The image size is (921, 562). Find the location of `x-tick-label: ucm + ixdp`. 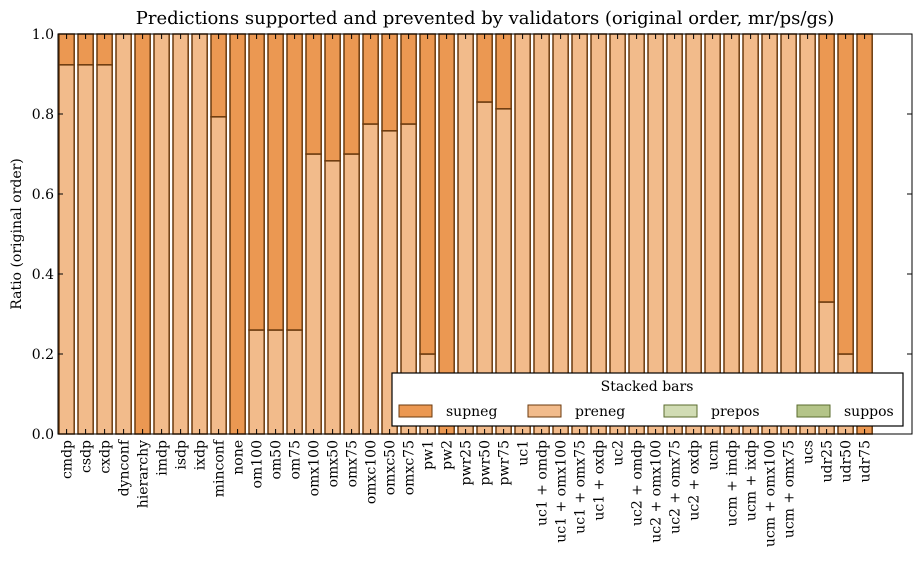

x-tick-label: ucm + ixdp is located at coordinates (752, 480).